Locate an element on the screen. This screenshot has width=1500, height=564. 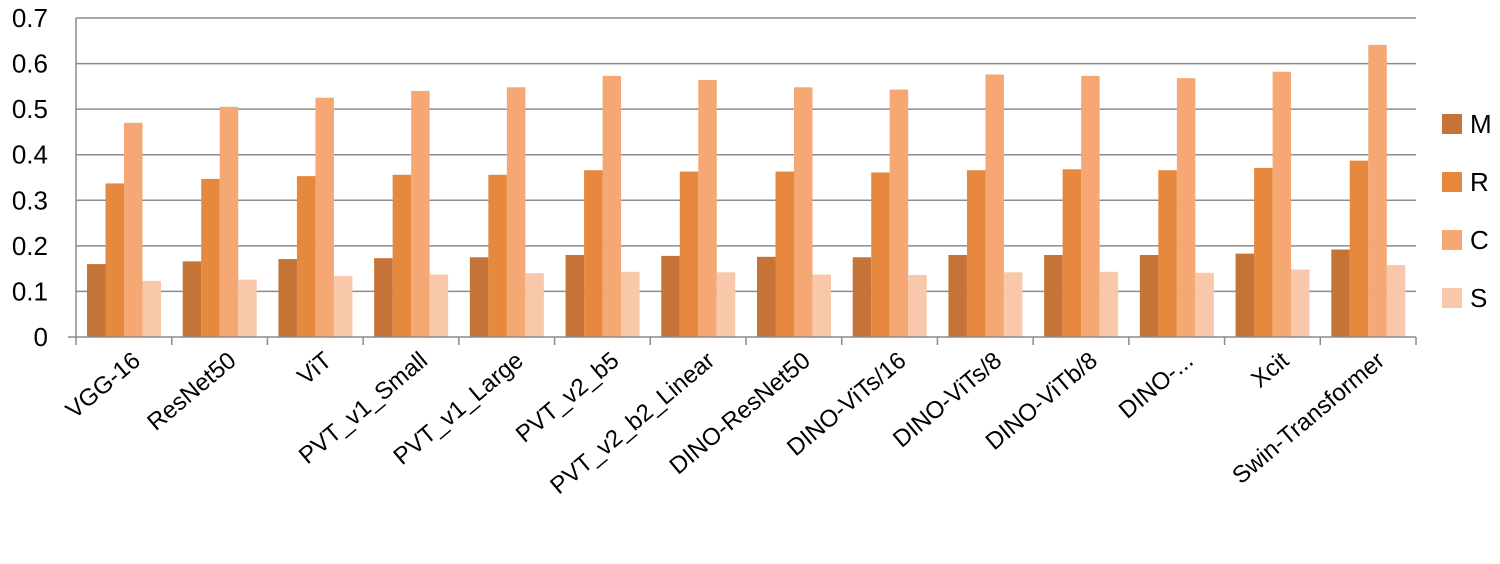
x-tick-label: PVT_v2_b2_Linear is located at coordinates (632, 423).